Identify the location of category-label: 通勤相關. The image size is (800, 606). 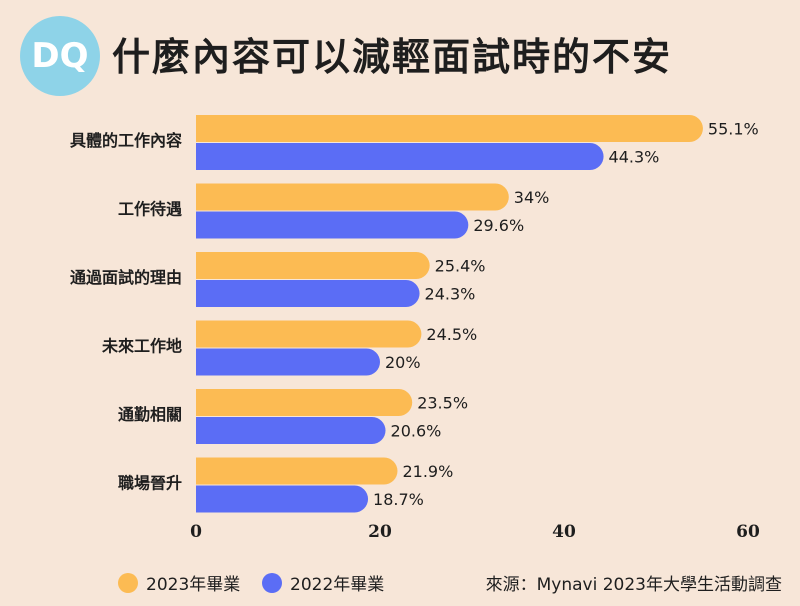
(150, 414).